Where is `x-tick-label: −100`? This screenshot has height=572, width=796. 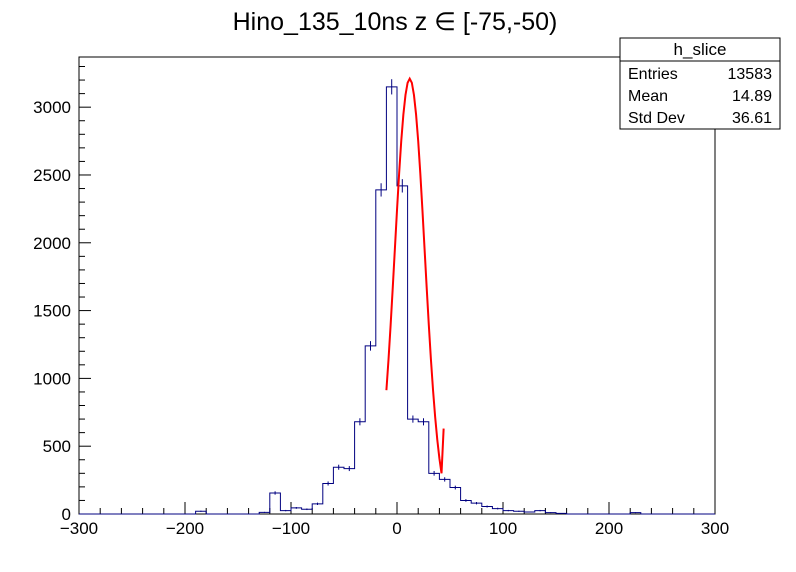
x-tick-label: −100 is located at coordinates (291, 528).